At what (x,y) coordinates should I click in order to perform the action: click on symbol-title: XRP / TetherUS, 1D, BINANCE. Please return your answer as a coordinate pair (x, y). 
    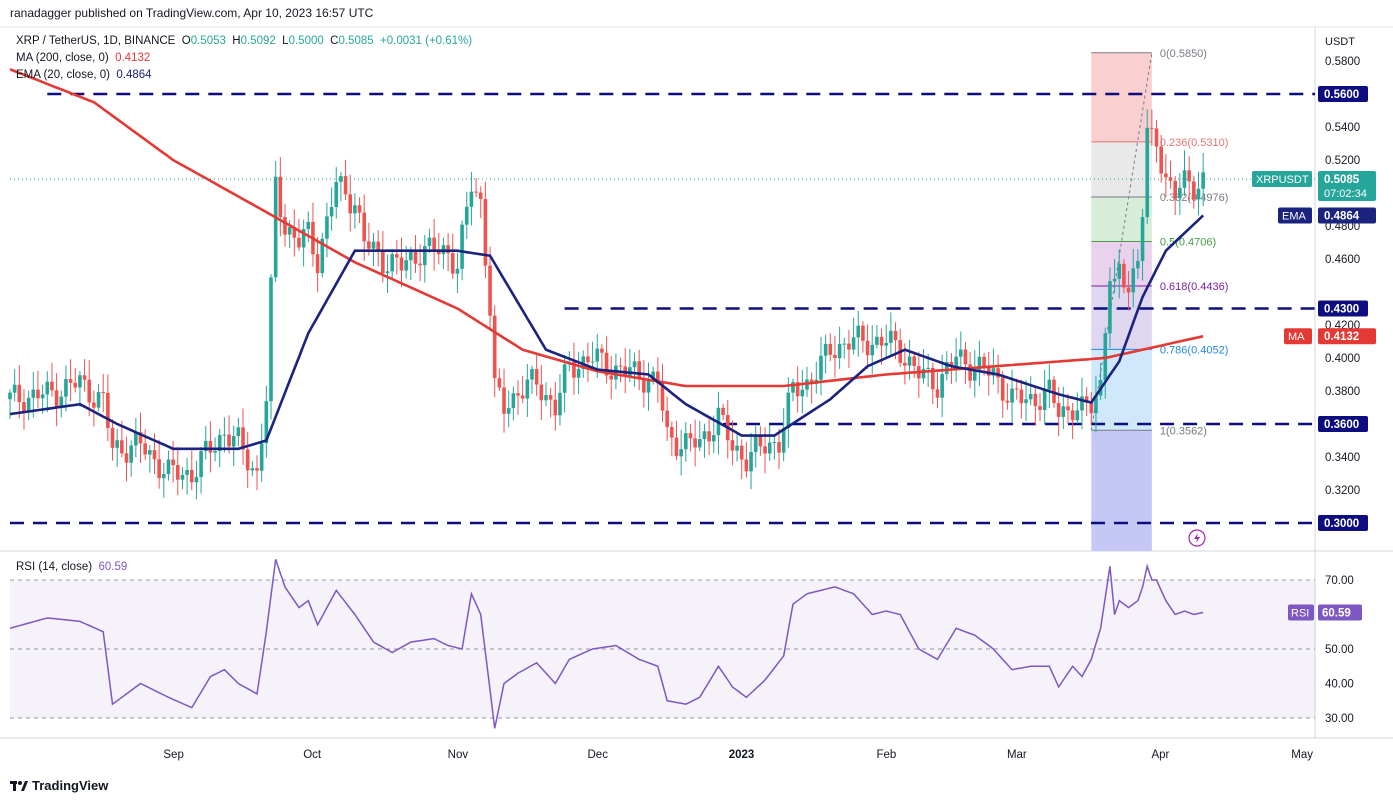
    Looking at the image, I should click on (96, 41).